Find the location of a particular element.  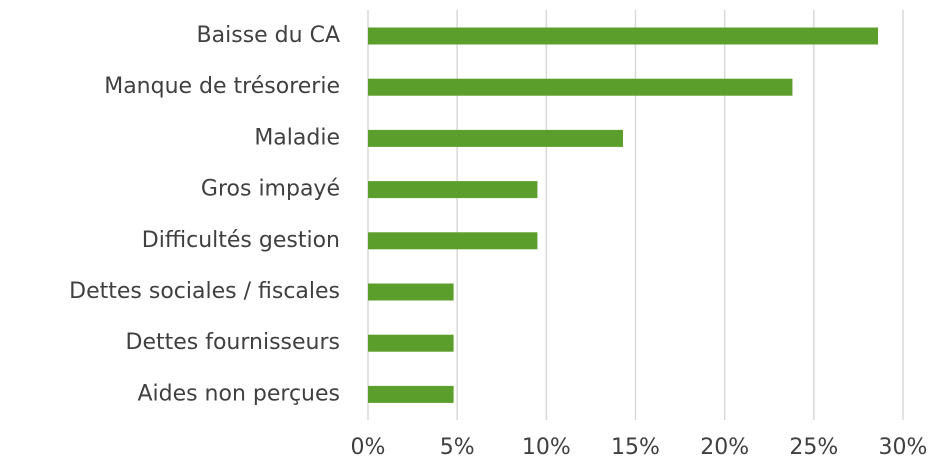

x-tick-label: 5% is located at coordinates (457, 447).